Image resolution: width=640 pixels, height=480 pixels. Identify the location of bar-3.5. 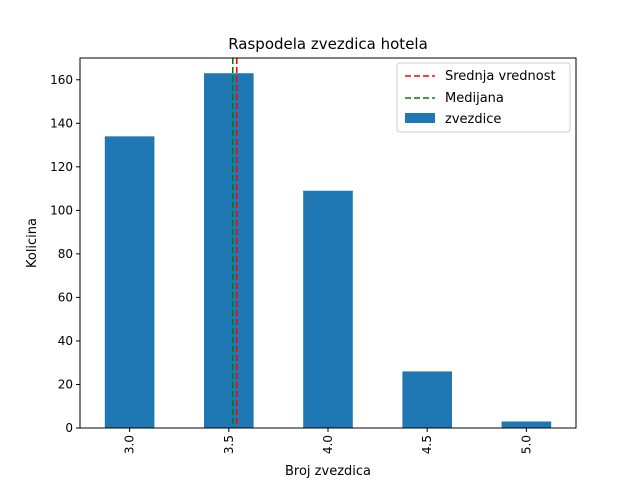
(229, 250).